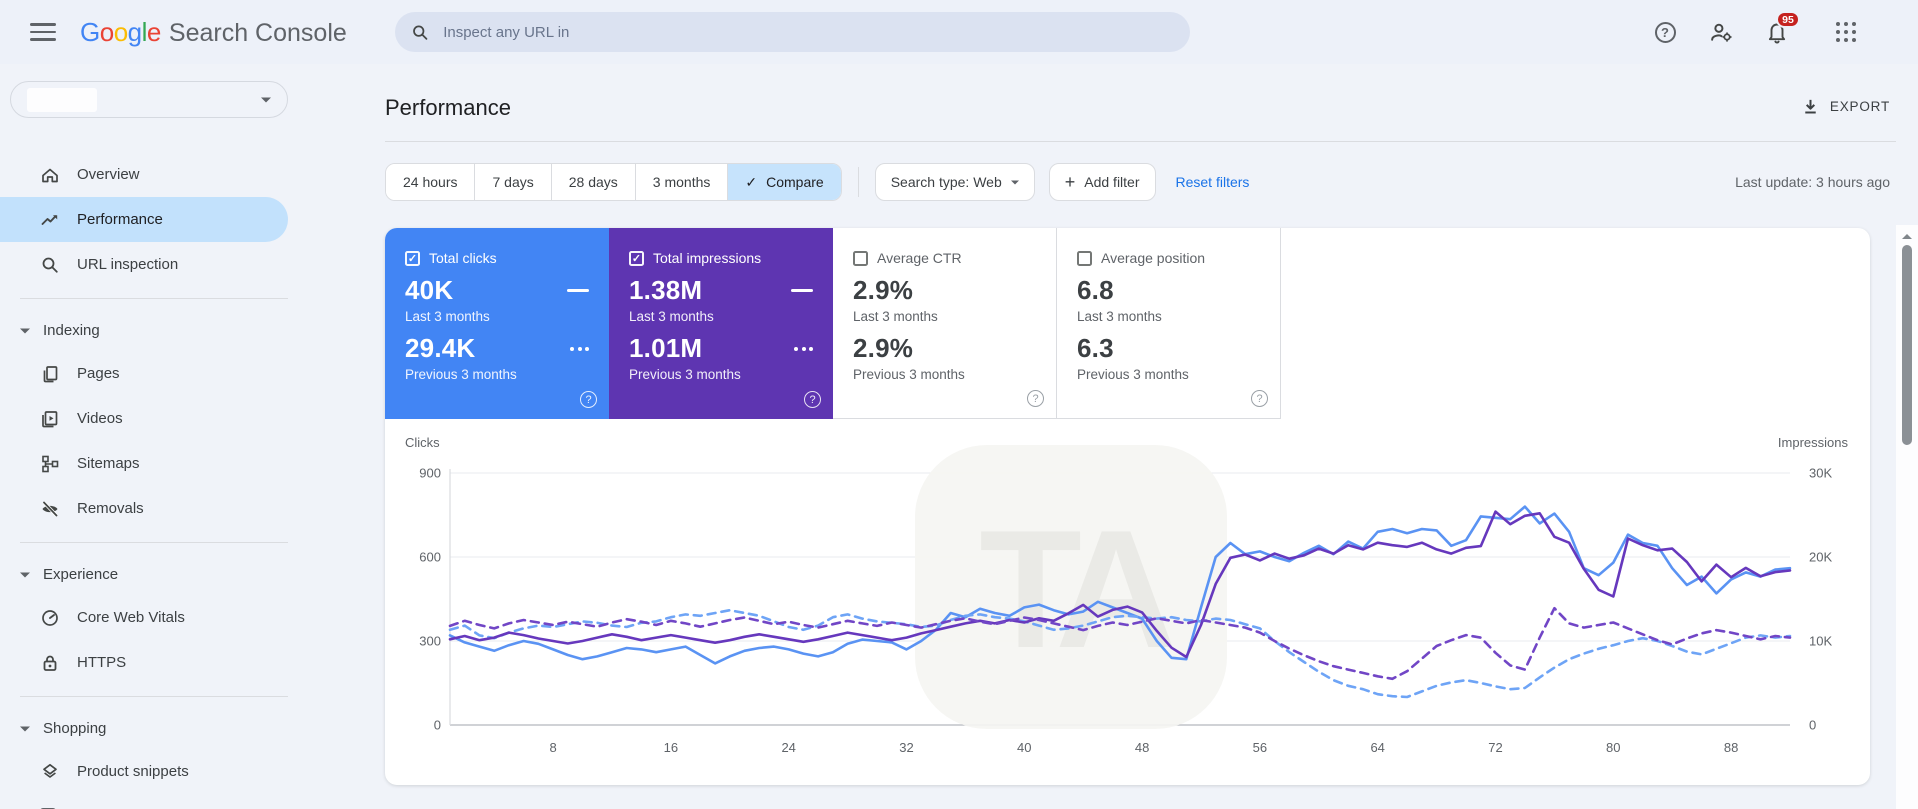 The height and width of the screenshot is (809, 1918). I want to click on add-filter-chip: + Add filter, so click(1102, 182).